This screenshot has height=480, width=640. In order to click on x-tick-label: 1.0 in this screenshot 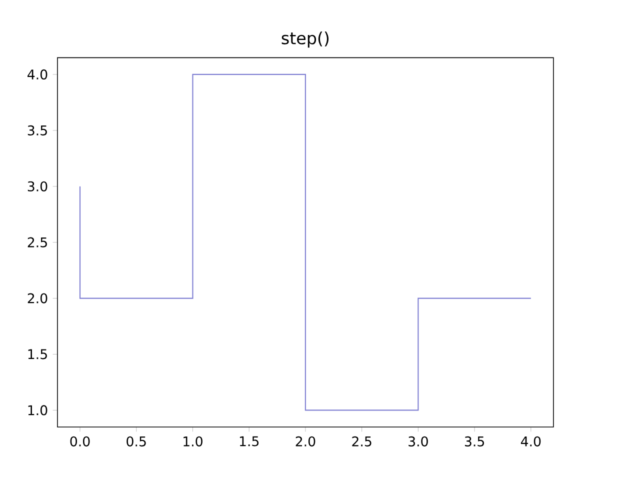, I will do `click(193, 441)`.